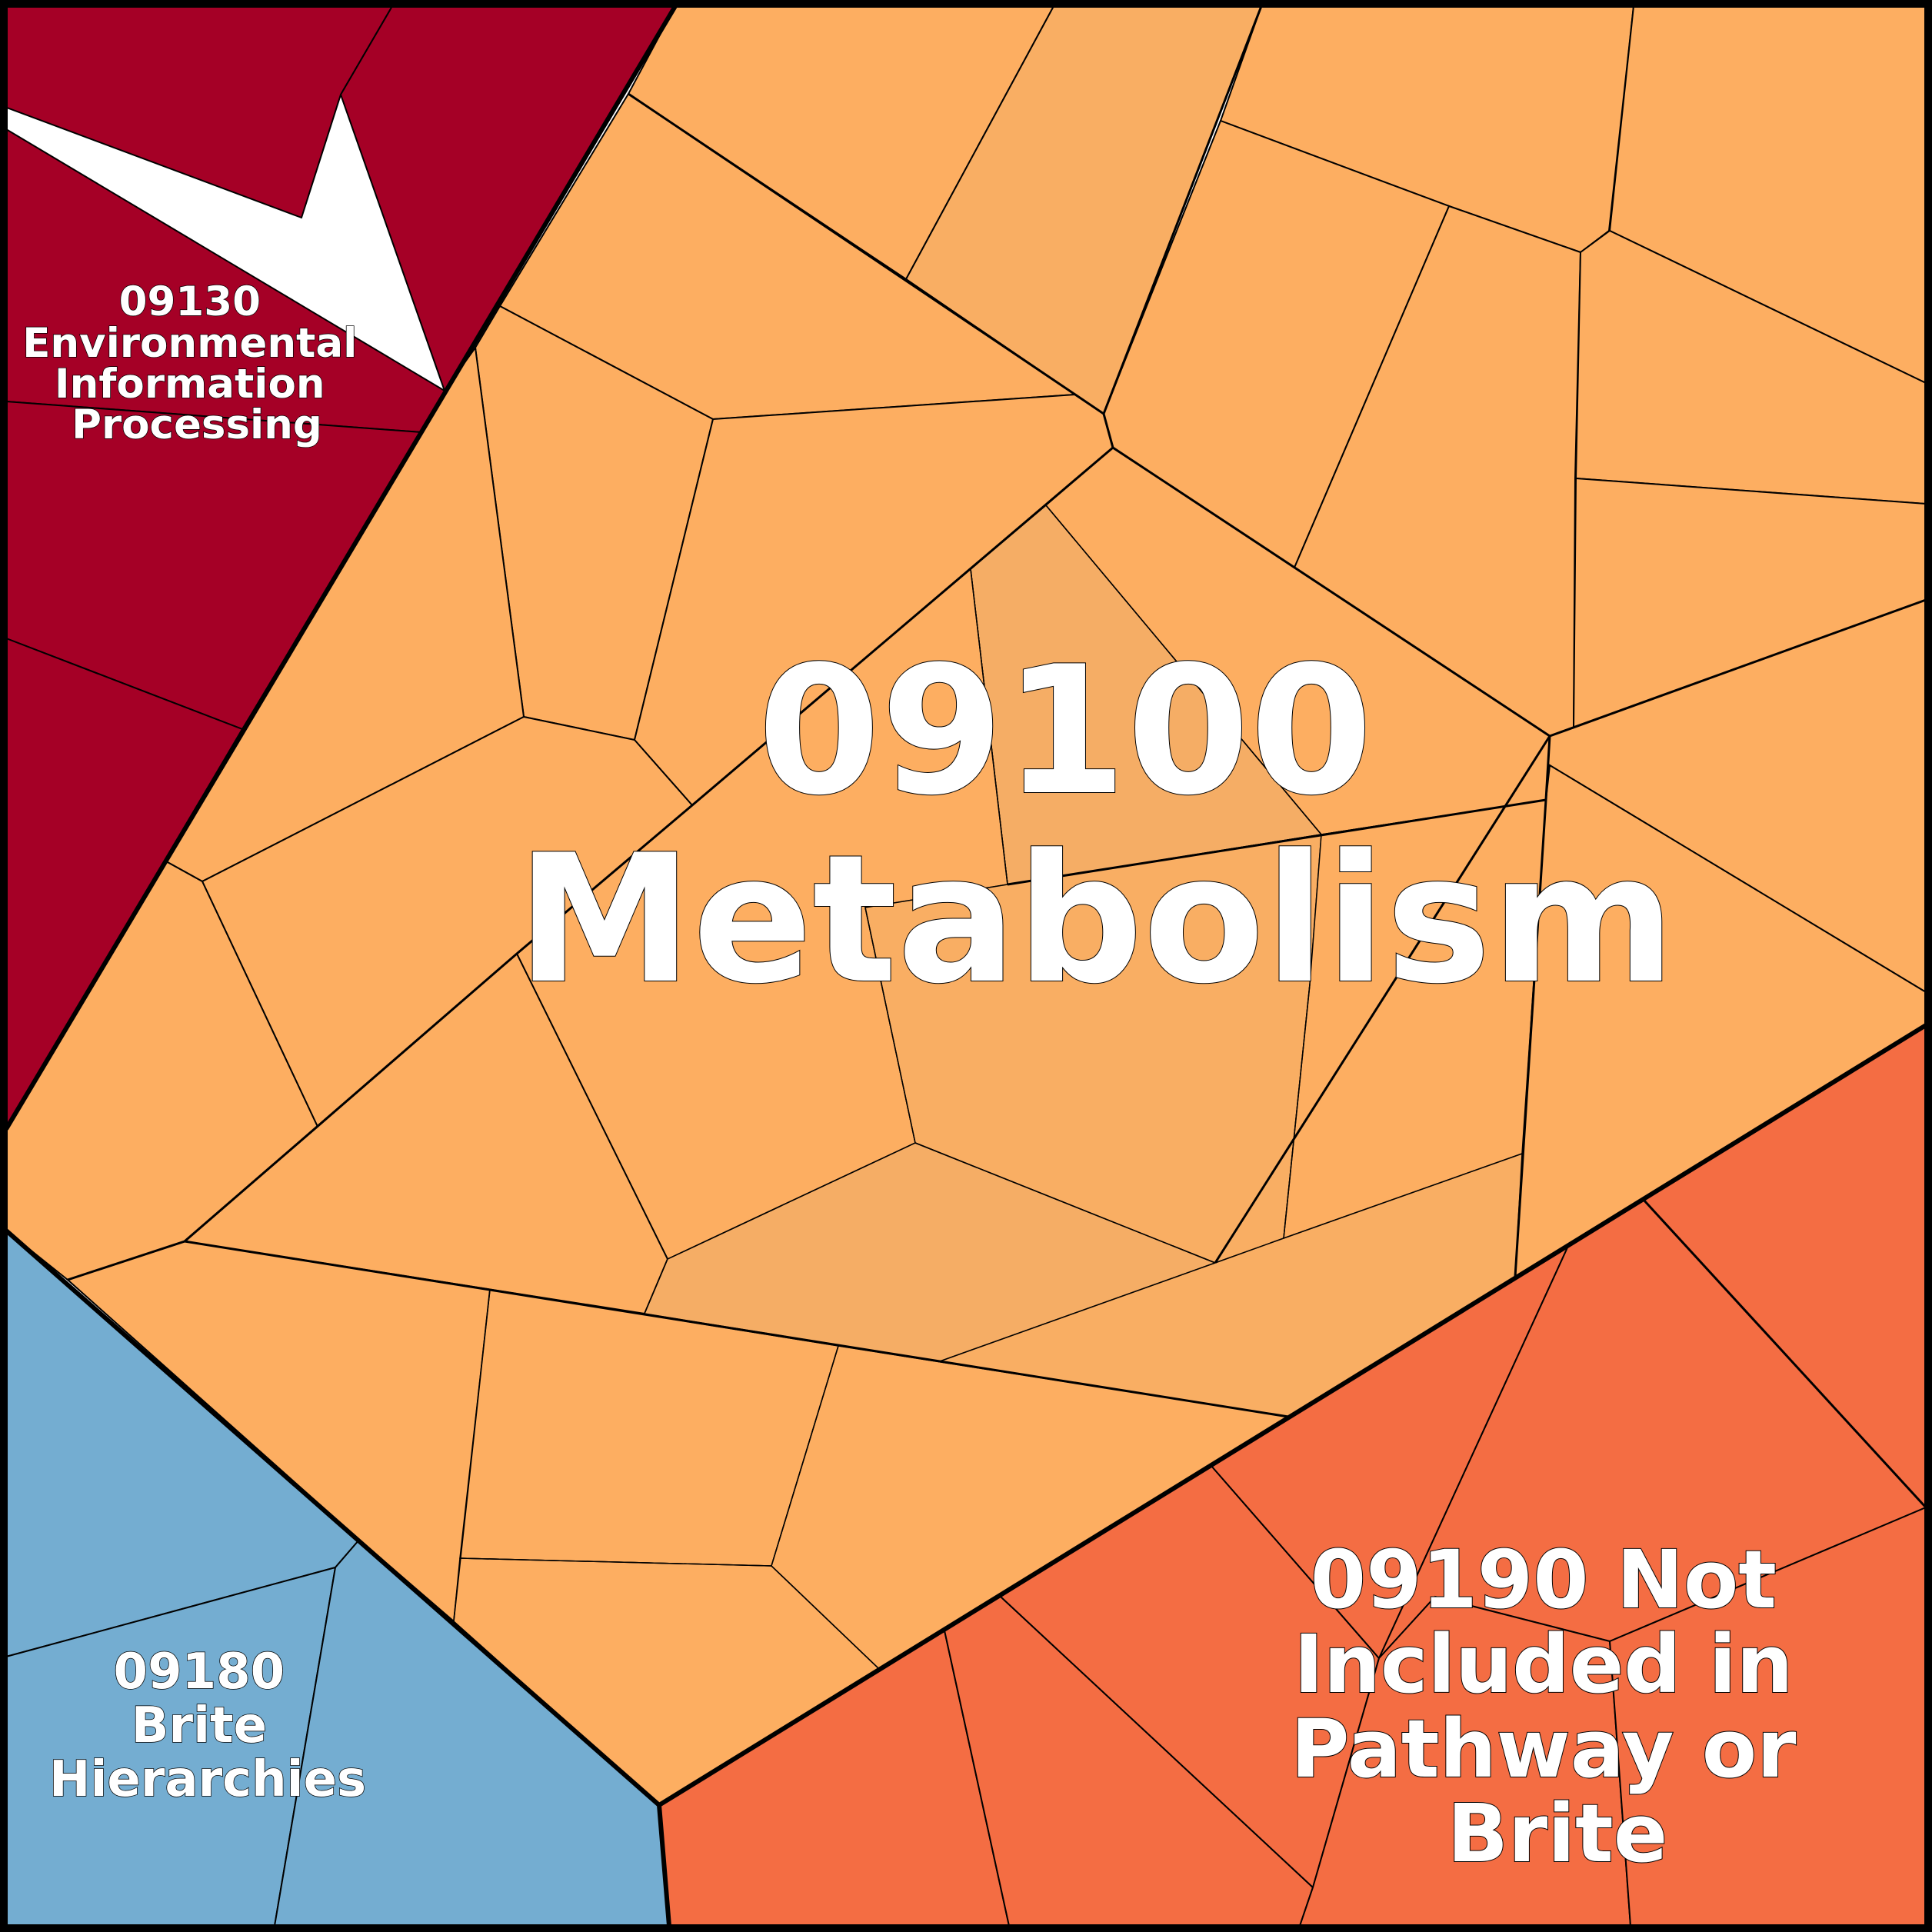 The width and height of the screenshot is (1932, 1932). I want to click on not-included-major-edges, so click(1784, 1353).